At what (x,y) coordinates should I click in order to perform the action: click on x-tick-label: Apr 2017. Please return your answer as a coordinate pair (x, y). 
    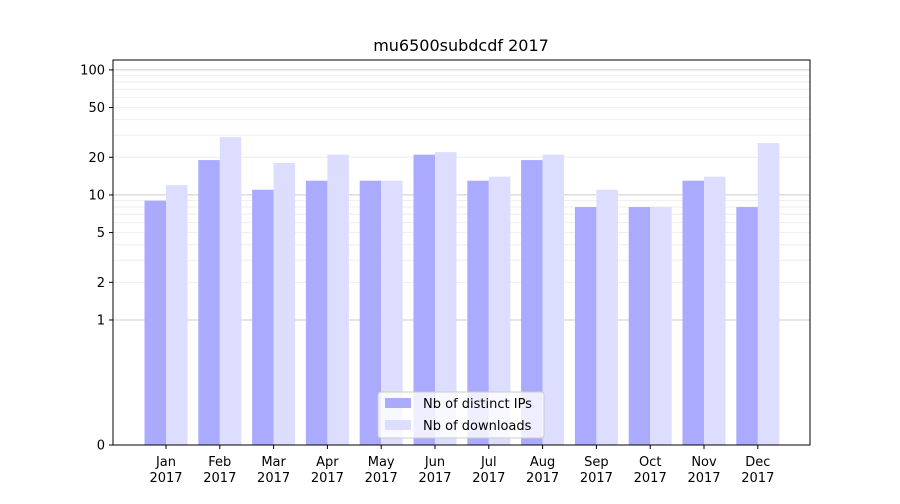
    Looking at the image, I should click on (327, 470).